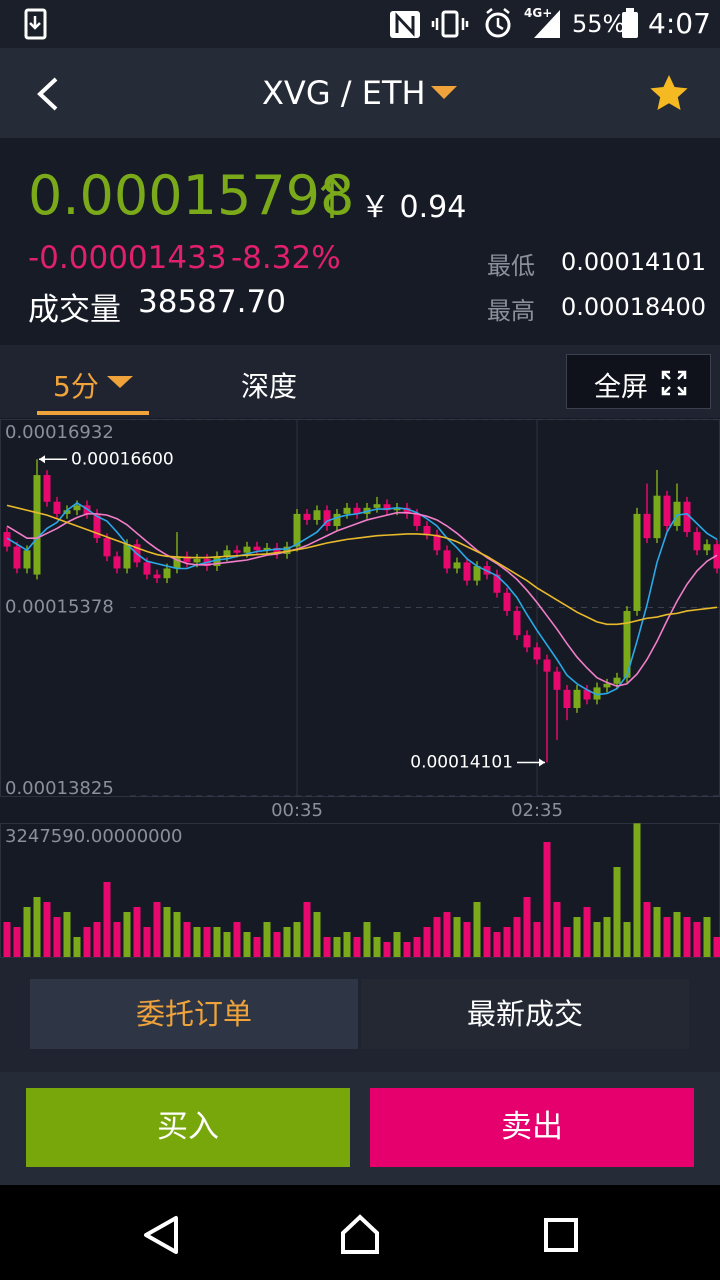 This screenshot has width=720, height=1280. I want to click on trades-tab: 最新成交, so click(525, 1014).